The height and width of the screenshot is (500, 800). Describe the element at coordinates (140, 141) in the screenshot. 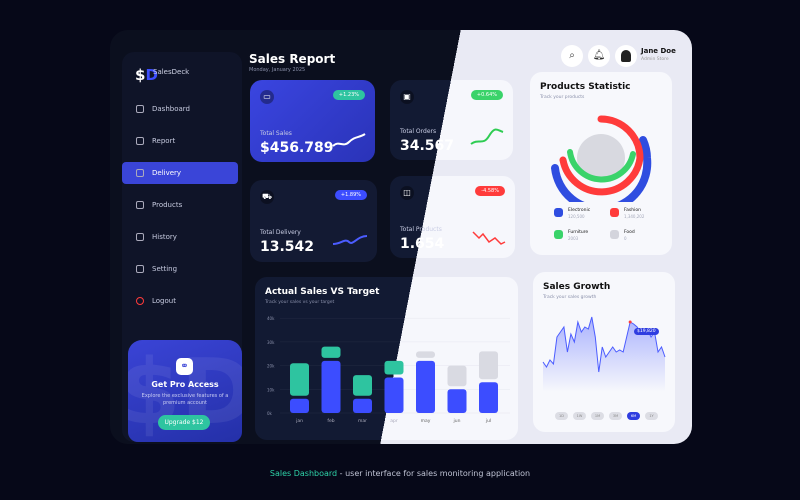

I see `report-icon` at that location.